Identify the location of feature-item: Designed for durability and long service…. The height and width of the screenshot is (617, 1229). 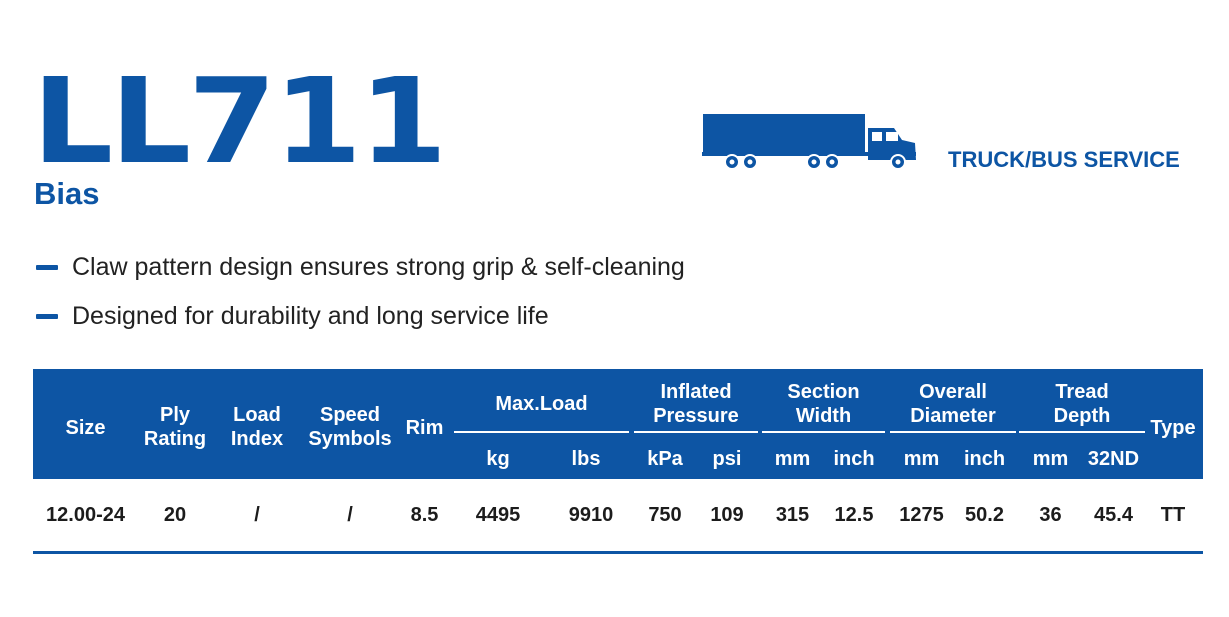
(292, 316).